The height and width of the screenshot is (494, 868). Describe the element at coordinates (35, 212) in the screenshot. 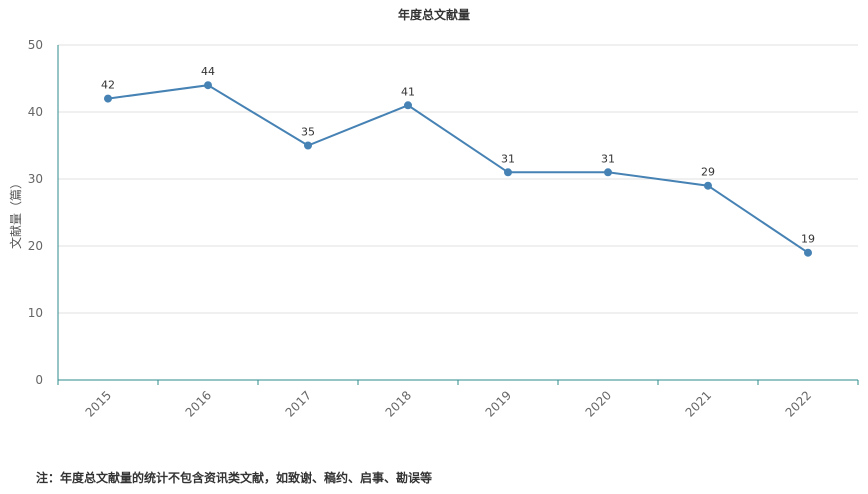

I see `y-tick-labels: 0 10 20 30 40 50` at that location.